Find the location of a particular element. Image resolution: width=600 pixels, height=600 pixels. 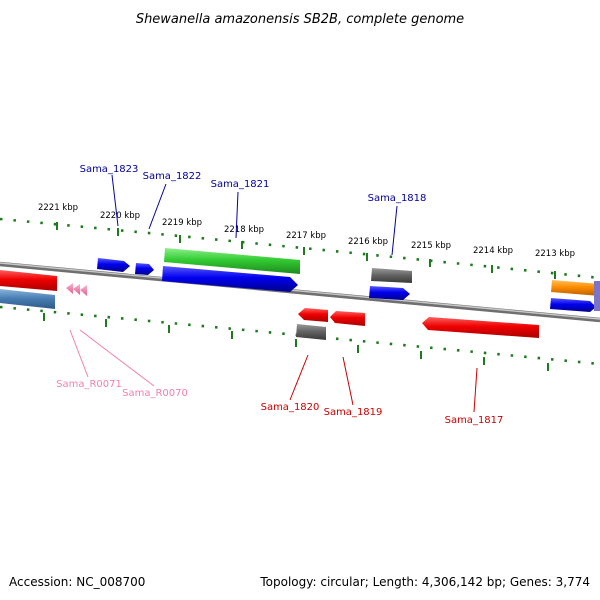

tick-label: 2221 kbp is located at coordinates (58, 208).